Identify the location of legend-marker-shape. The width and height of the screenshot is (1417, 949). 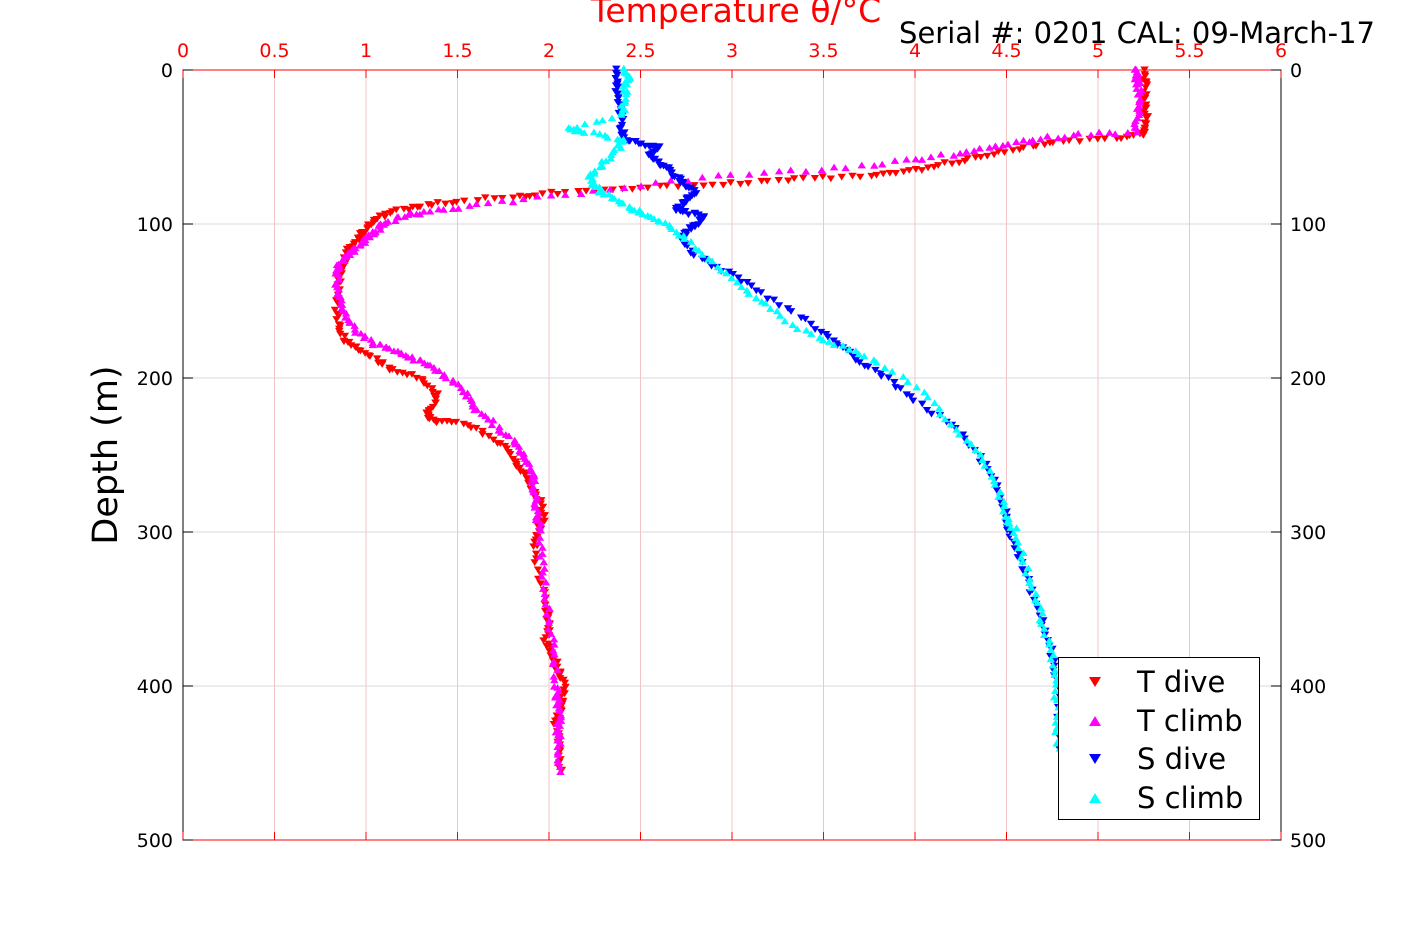
(1095, 720).